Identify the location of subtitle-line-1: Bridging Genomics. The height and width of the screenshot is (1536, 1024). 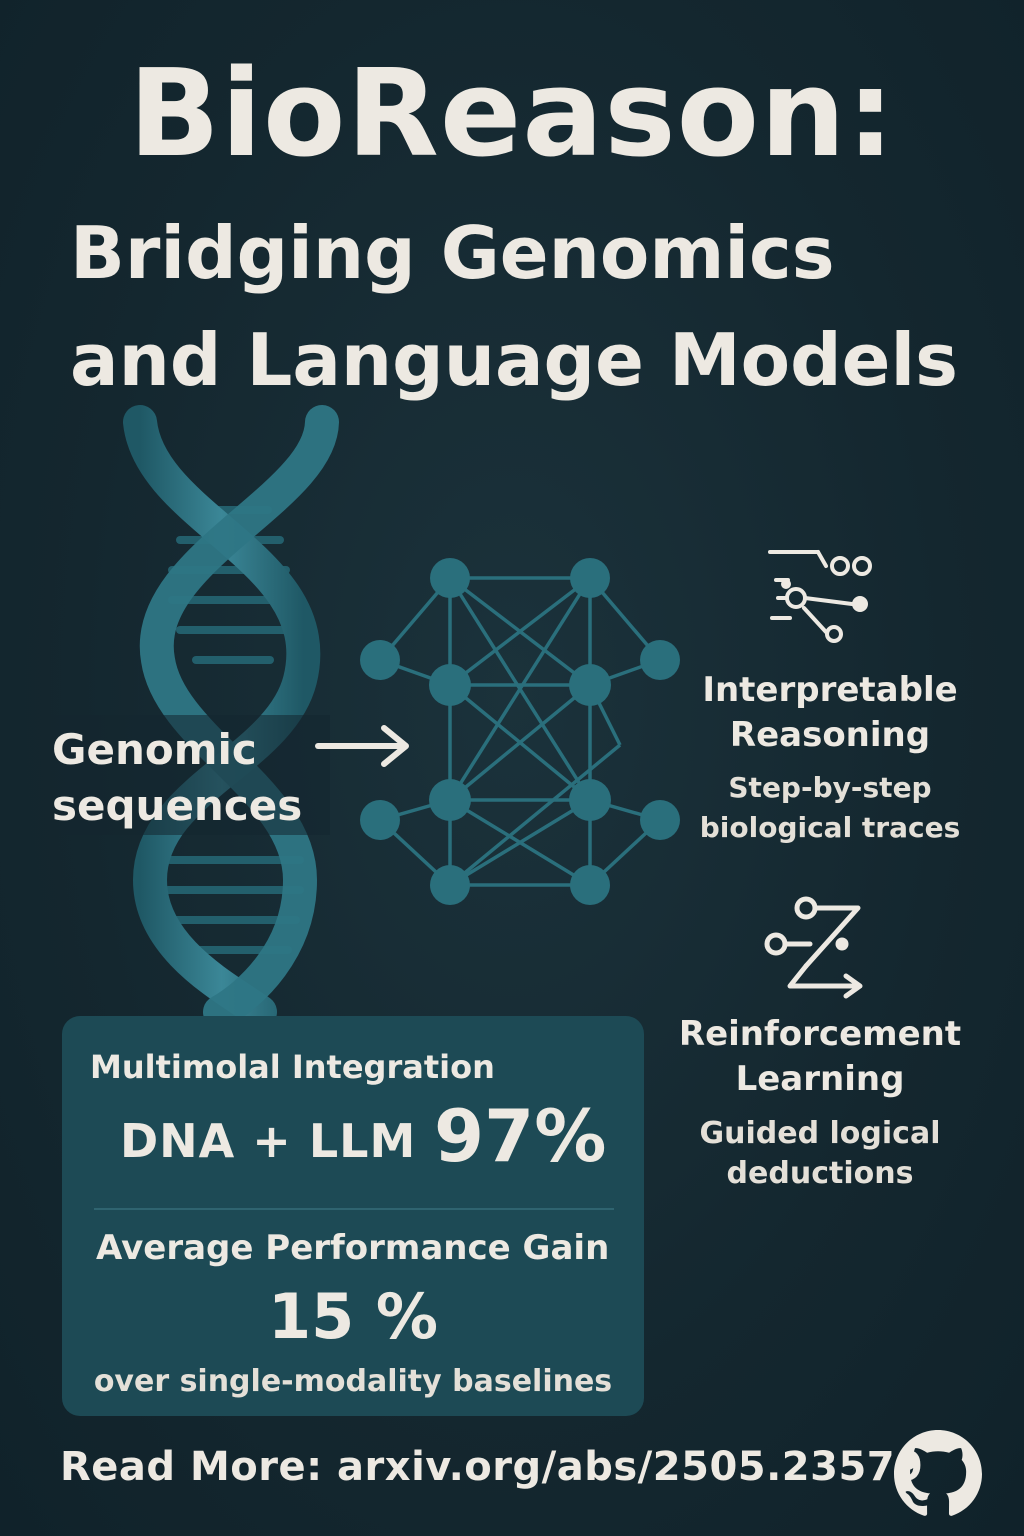
(452, 253).